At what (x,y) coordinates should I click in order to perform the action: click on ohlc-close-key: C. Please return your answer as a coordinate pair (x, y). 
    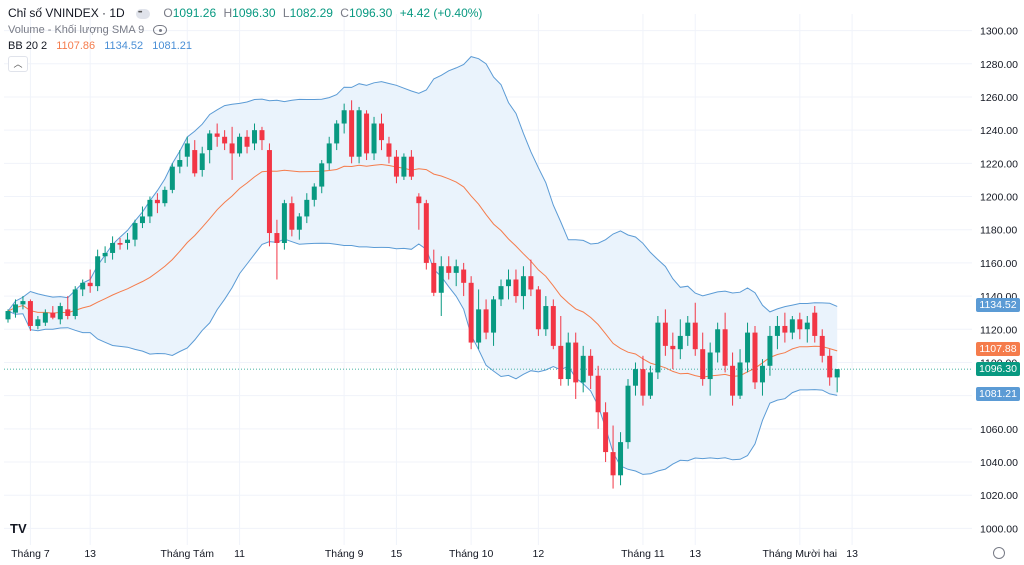
    Looking at the image, I should click on (344, 13).